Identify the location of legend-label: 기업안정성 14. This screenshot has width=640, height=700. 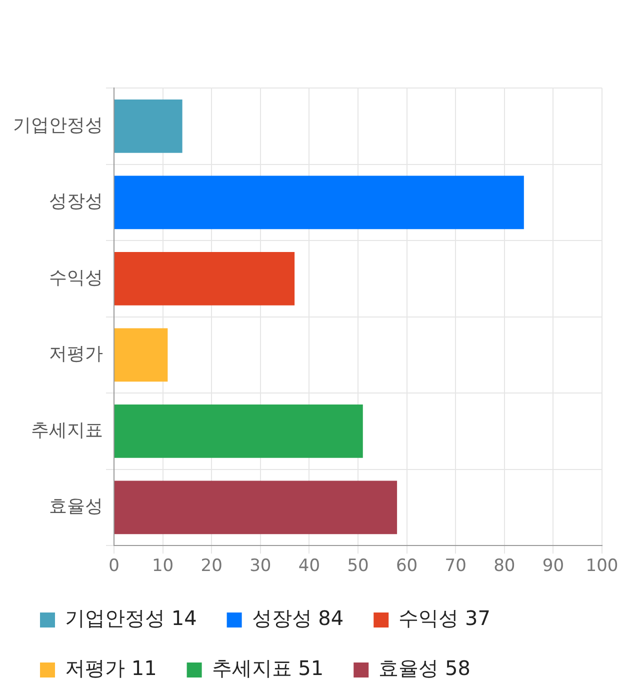
(131, 618).